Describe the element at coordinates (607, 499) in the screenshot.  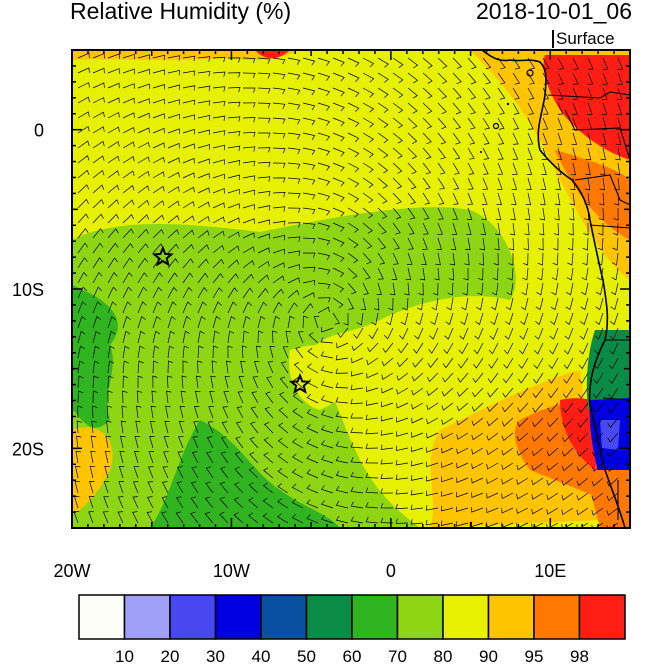
I see `humidity-low-land` at that location.